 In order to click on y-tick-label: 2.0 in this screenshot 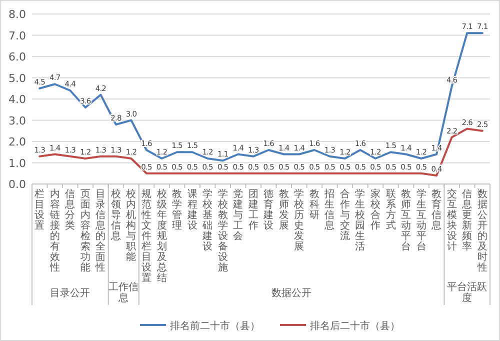, I will do `click(17, 142)`.